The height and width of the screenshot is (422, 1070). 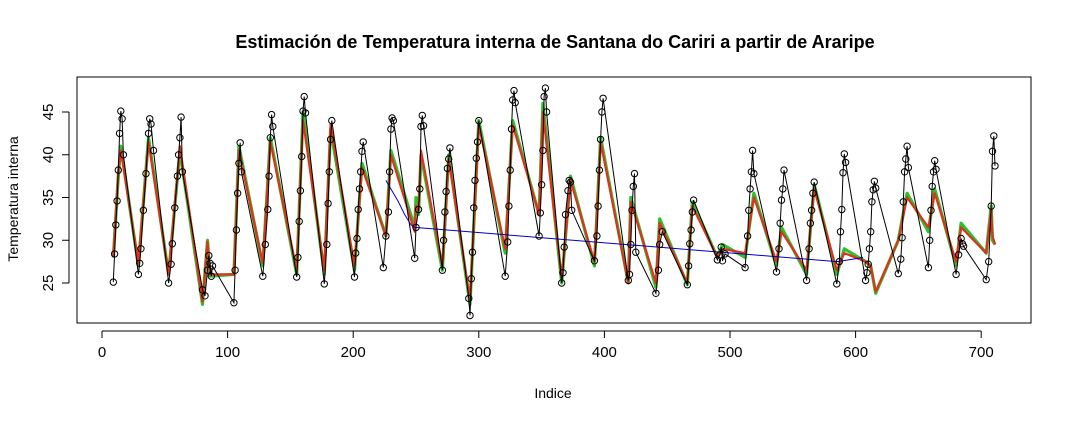 I want to click on x-tick-label: 700, so click(x=981, y=352).